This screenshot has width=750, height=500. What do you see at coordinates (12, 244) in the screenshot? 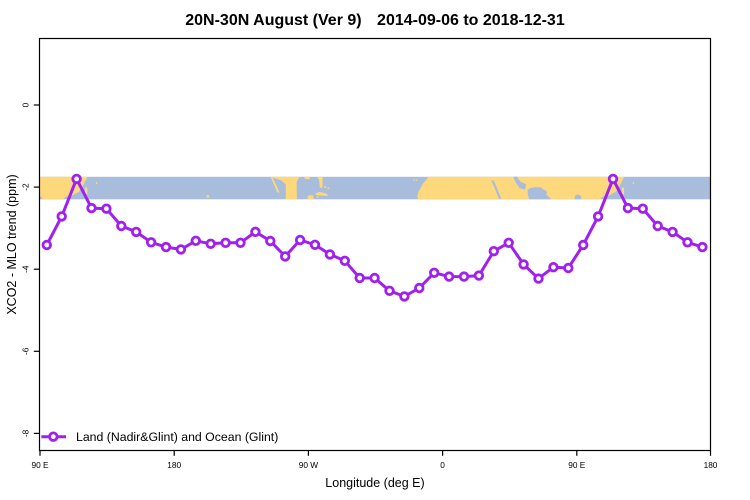
I see `svg-text: XCO2 - MLO trend (ppm)` at bounding box center [12, 244].